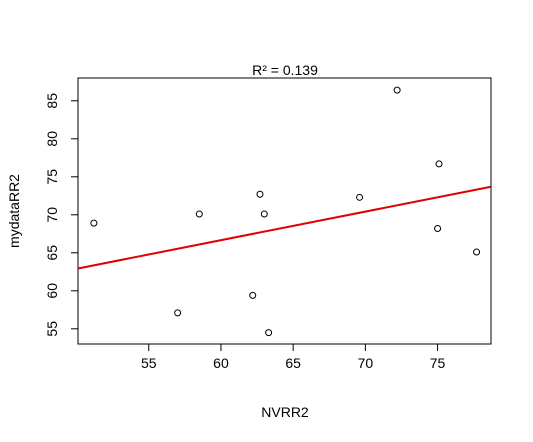  I want to click on x-tick-label: 65, so click(293, 363).